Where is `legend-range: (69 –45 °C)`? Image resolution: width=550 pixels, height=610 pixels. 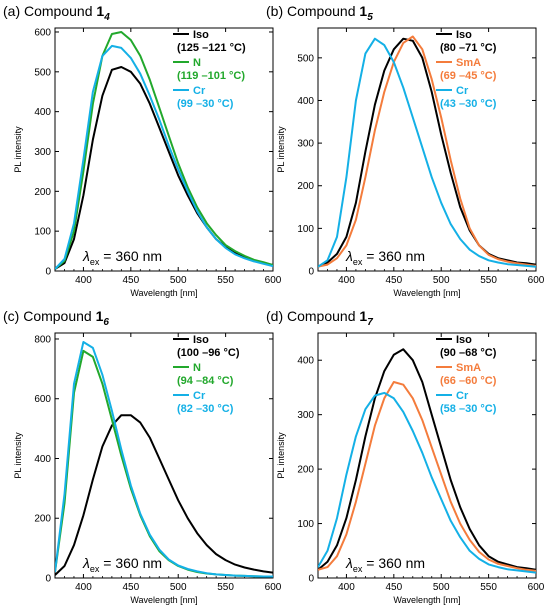
legend-range: (69 –45 °C) is located at coordinates (468, 76).